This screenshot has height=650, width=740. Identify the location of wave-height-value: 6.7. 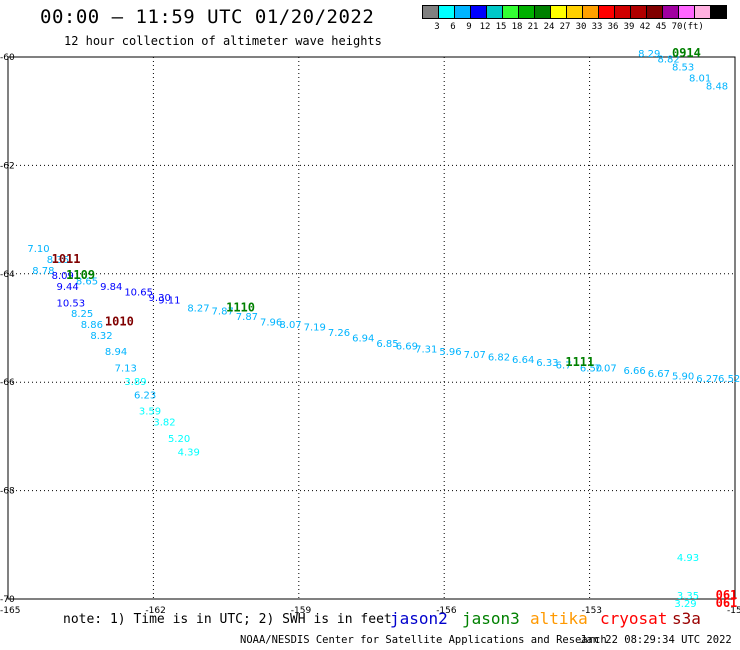
(564, 366).